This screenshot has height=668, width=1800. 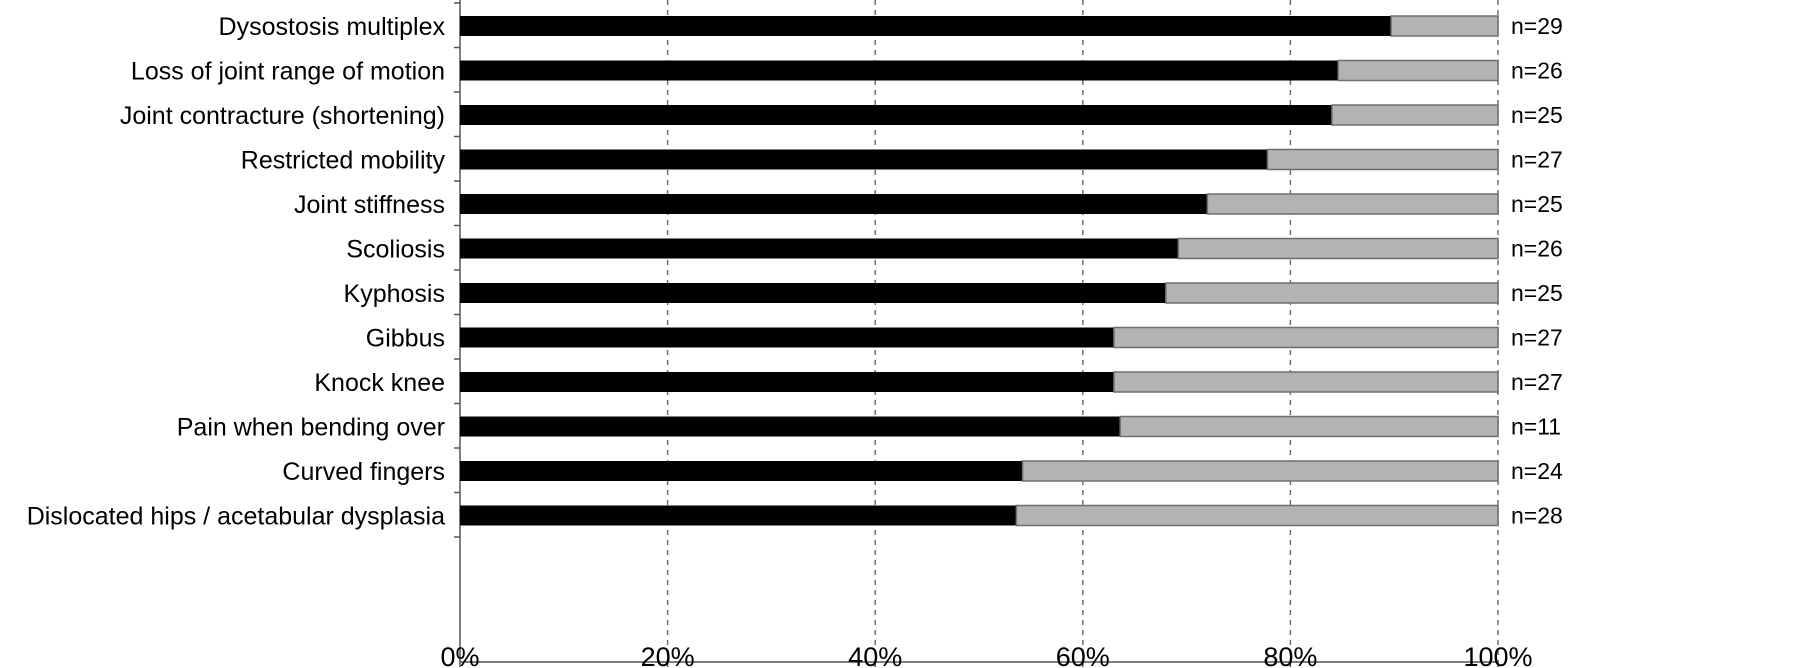 What do you see at coordinates (459, 655) in the screenshot?
I see `x-tick-label: 0%` at bounding box center [459, 655].